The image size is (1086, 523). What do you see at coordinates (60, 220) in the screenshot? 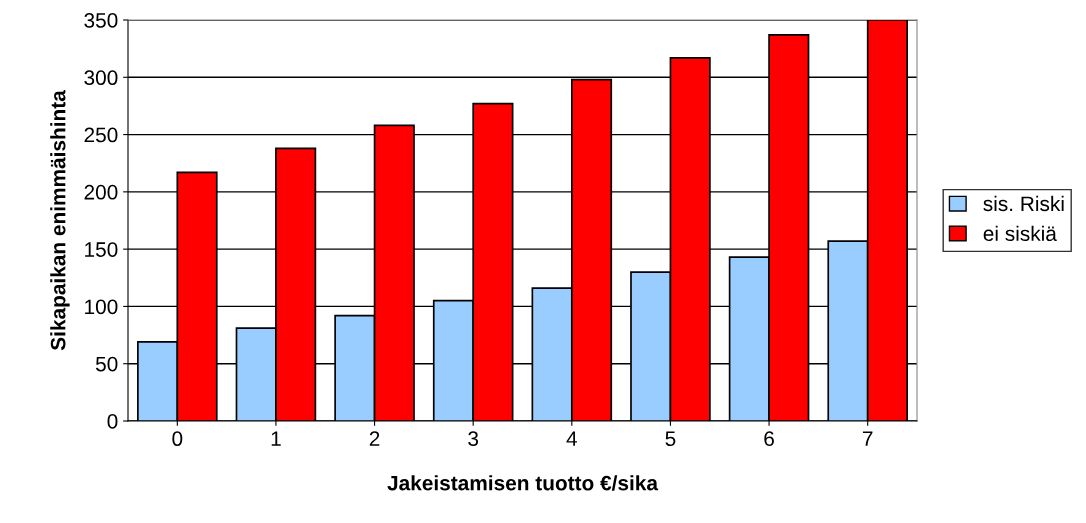
I see `y-axis-title: Sikapaikan enimmäishinta` at bounding box center [60, 220].